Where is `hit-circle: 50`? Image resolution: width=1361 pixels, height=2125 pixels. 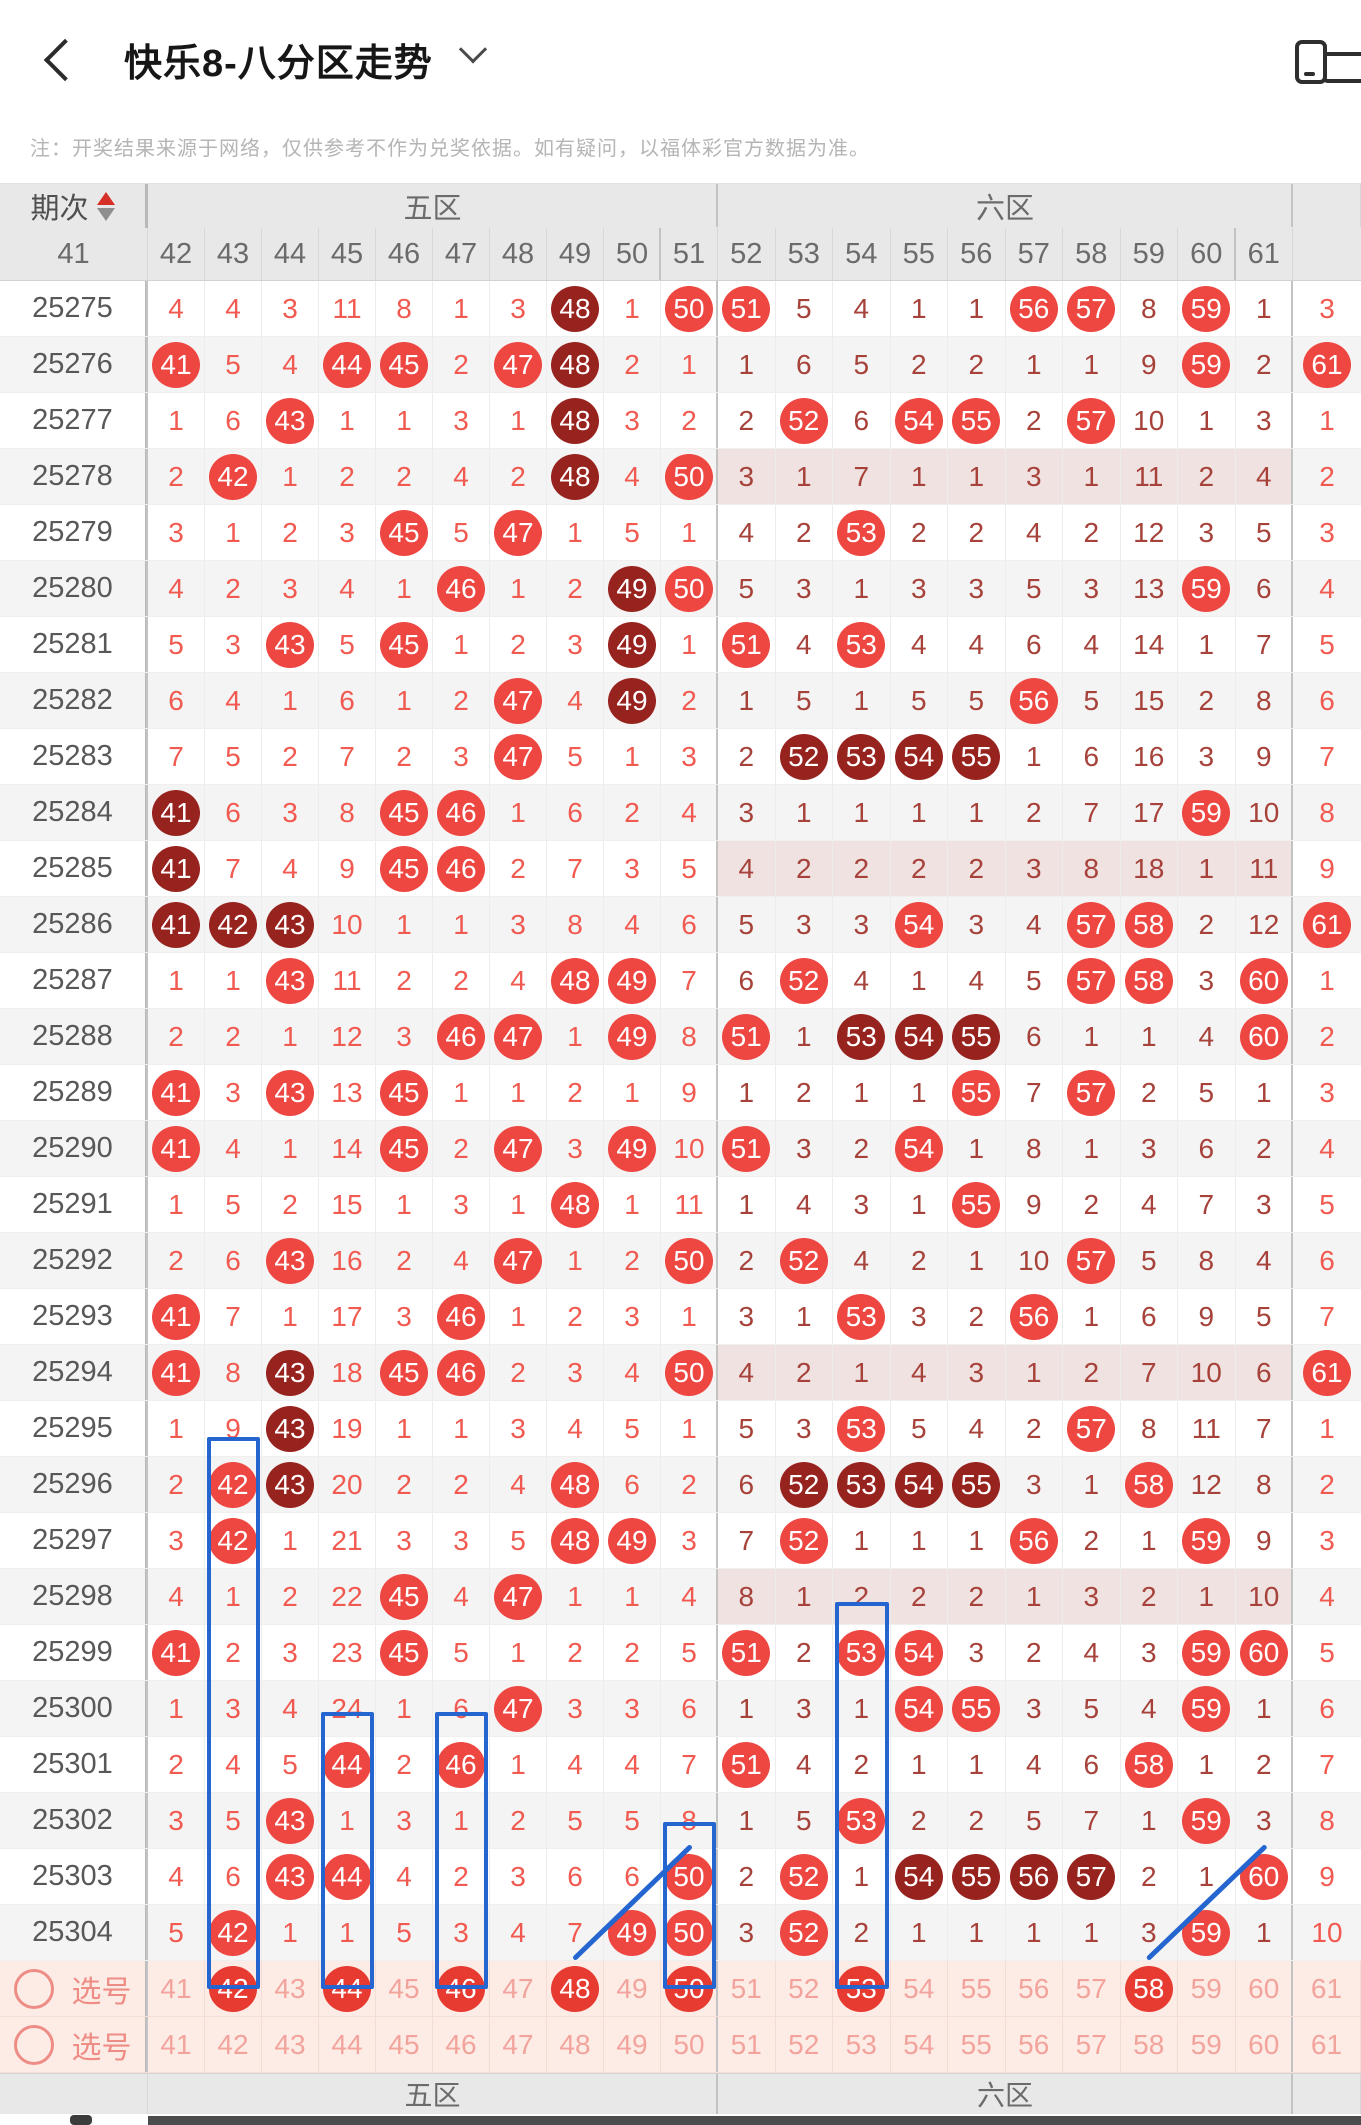
hit-circle: 50 is located at coordinates (689, 1988).